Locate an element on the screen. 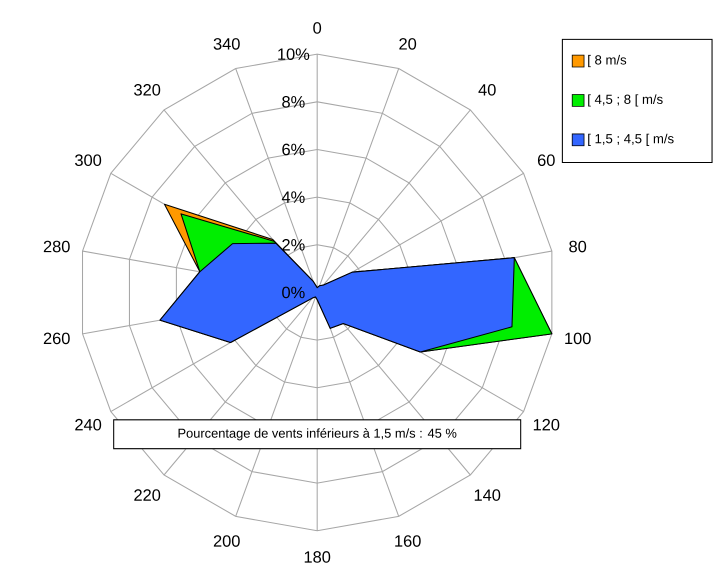 This screenshot has height=563, width=715. spoke-label: 340 is located at coordinates (227, 44).